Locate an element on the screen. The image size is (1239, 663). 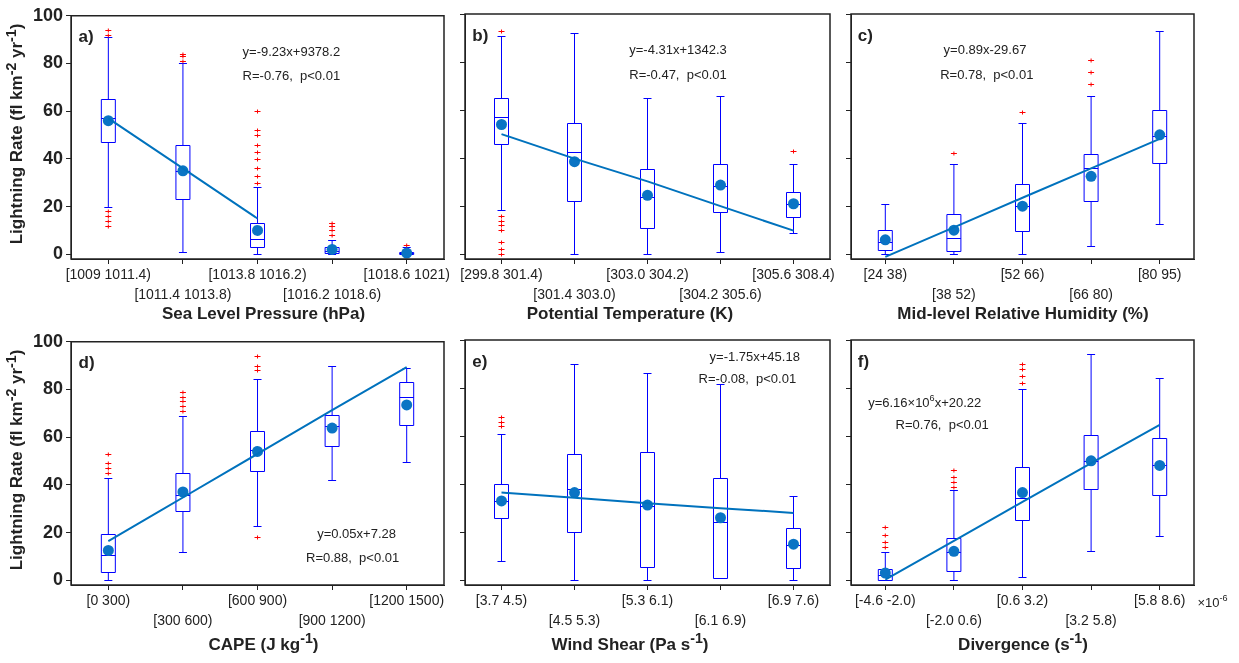
annotation: R=0.88, p<0.01 is located at coordinates (353, 557).